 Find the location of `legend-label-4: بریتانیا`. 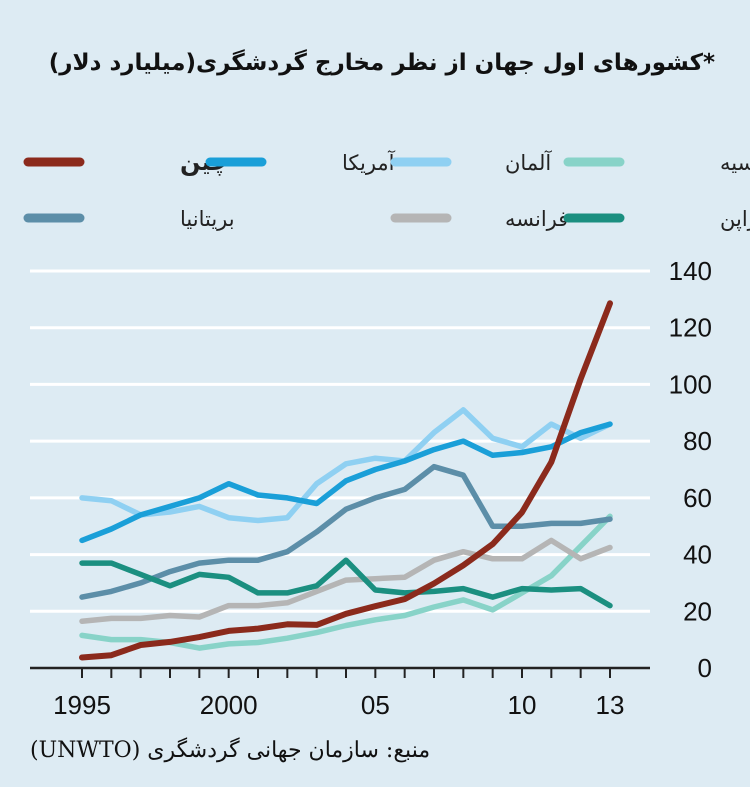

legend-label-4: بریتانیا is located at coordinates (207, 219).